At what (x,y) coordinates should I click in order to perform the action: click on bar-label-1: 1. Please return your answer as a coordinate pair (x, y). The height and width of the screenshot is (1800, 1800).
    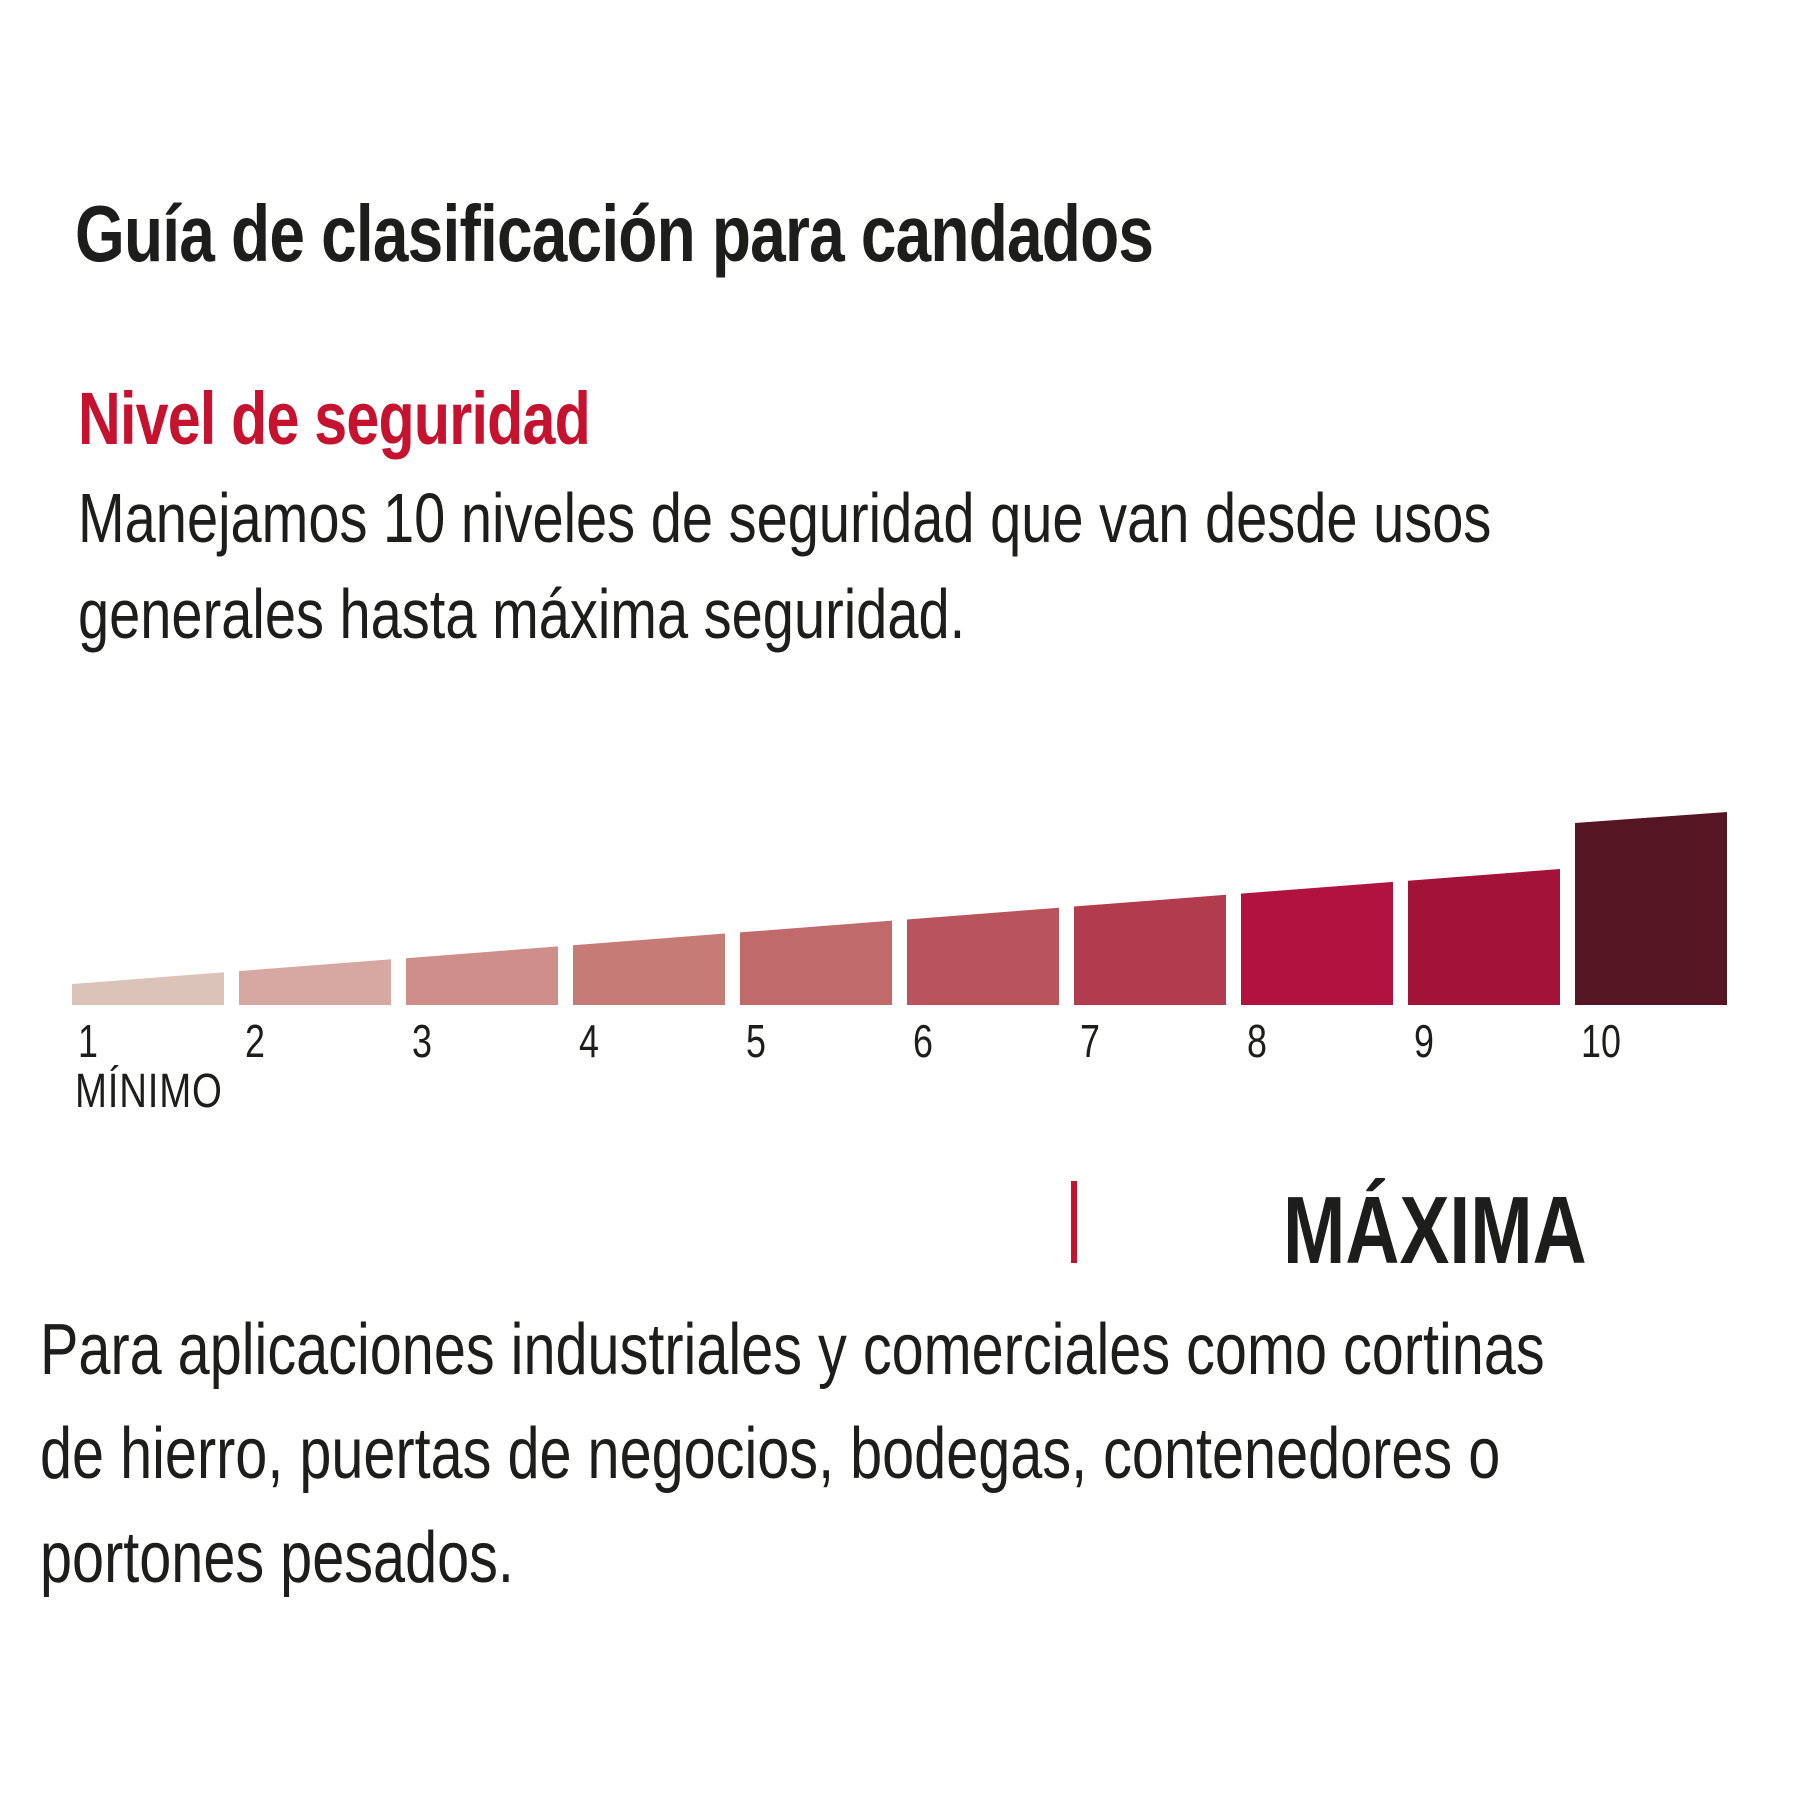
    Looking at the image, I should click on (88, 1041).